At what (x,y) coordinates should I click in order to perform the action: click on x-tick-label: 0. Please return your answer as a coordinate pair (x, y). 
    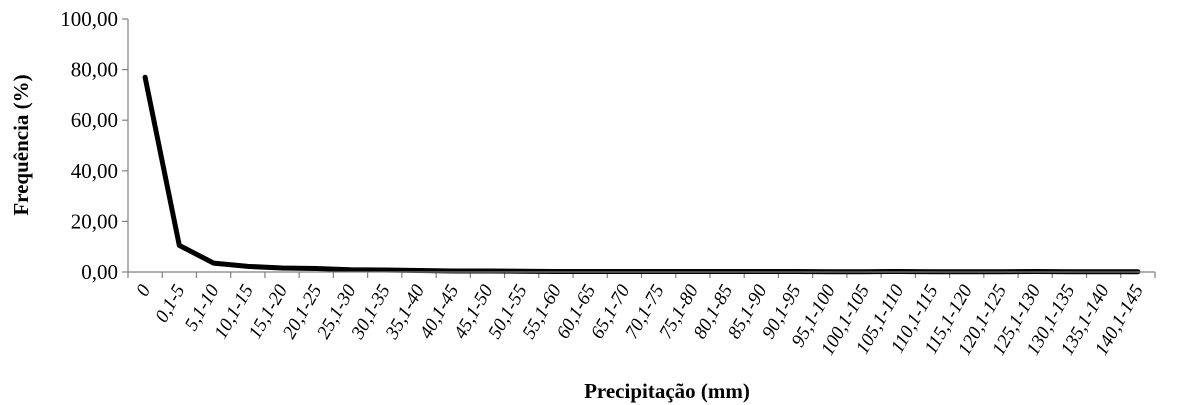
    Looking at the image, I should click on (143, 290).